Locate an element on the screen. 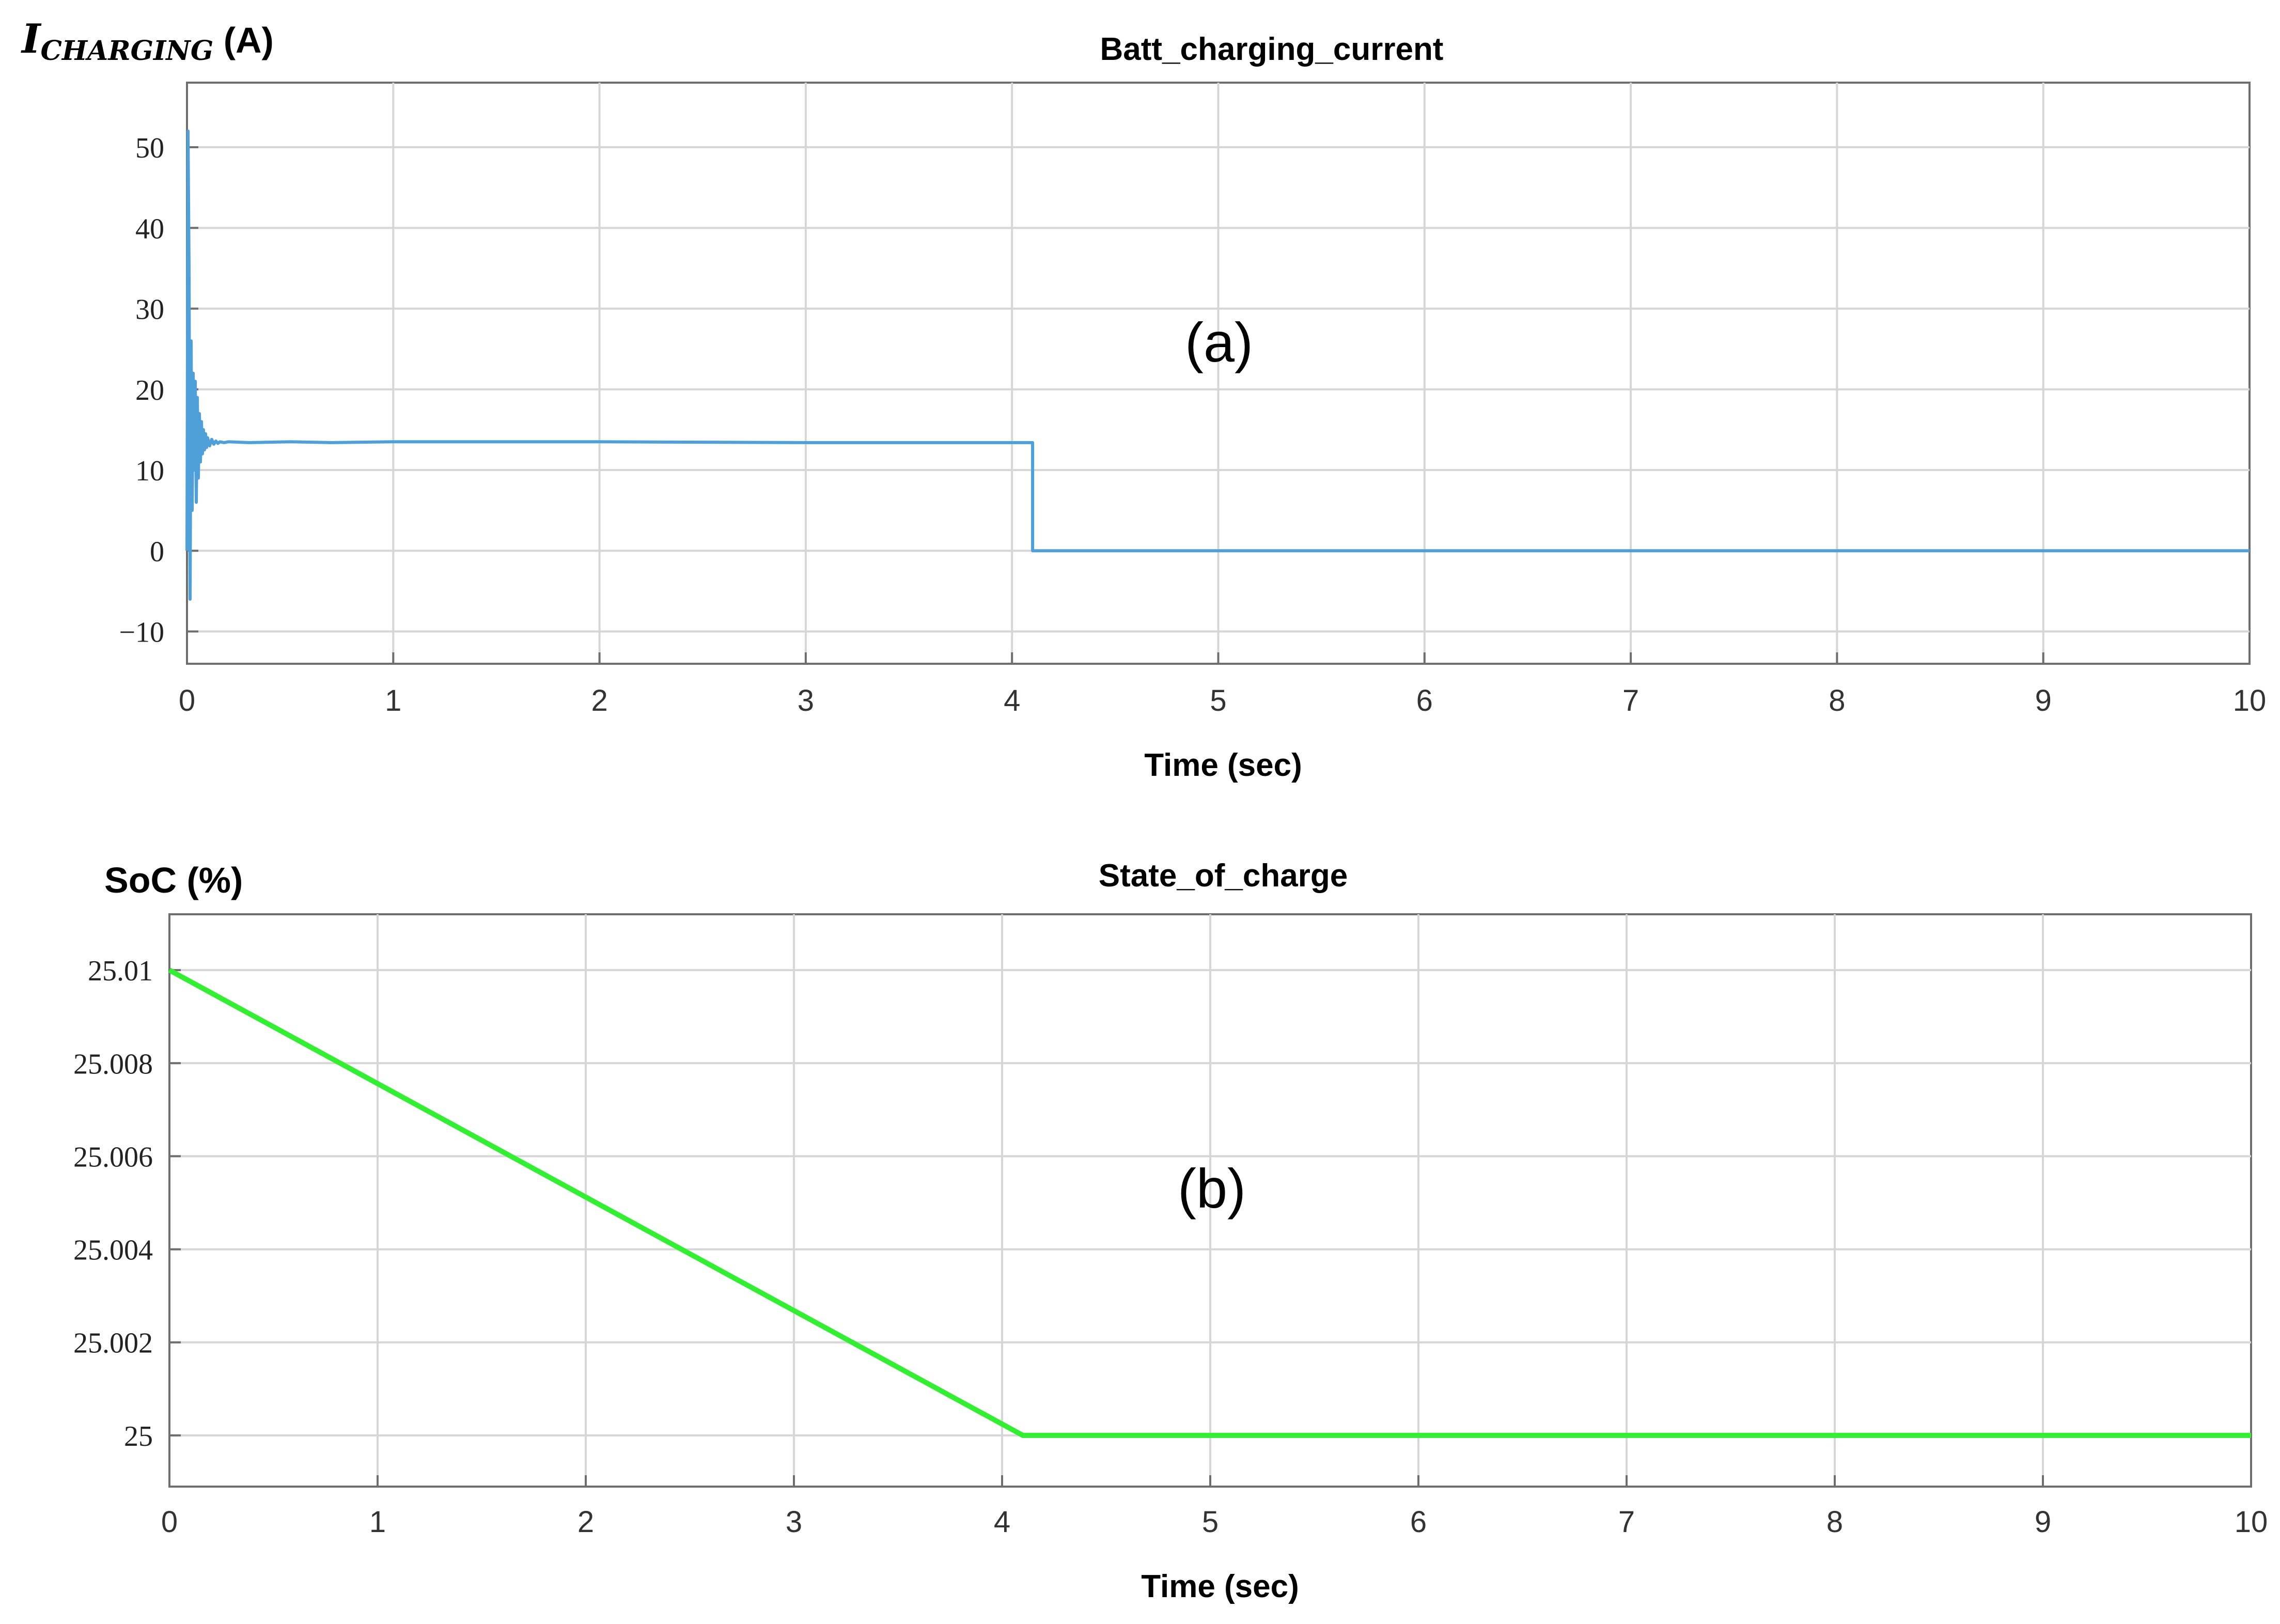 This screenshot has width=2280, height=1624. chart-title-state-of-charge: State_of_charge is located at coordinates (1223, 876).